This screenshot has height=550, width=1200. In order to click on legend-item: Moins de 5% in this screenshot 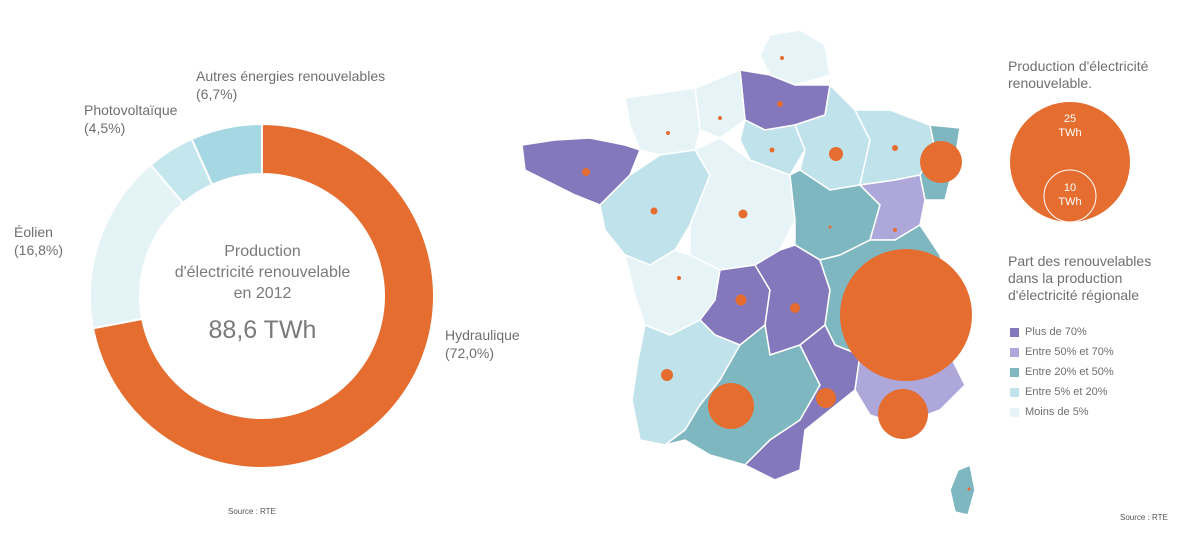, I will do `click(1062, 412)`.